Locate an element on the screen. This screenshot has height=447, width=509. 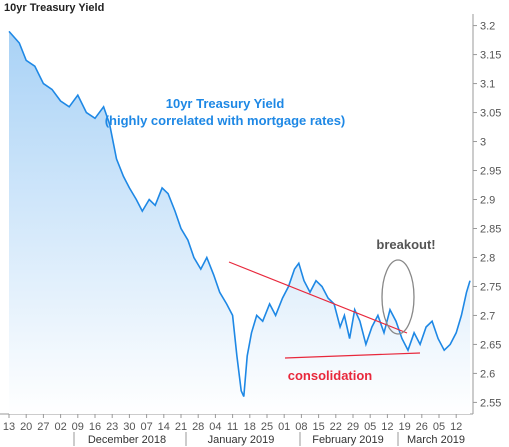
y-tick-label: 2.65 is located at coordinates (490, 345).